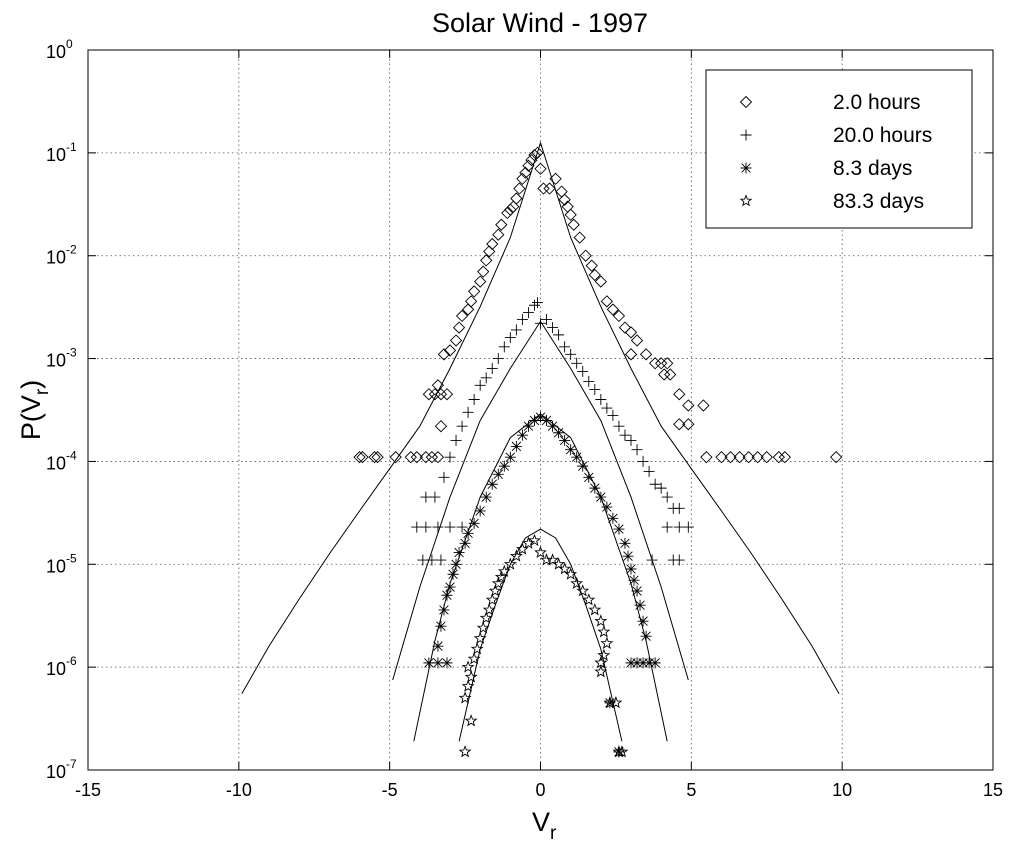  I want to click on y-tick-label: 10⁻³, so click(61, 358).